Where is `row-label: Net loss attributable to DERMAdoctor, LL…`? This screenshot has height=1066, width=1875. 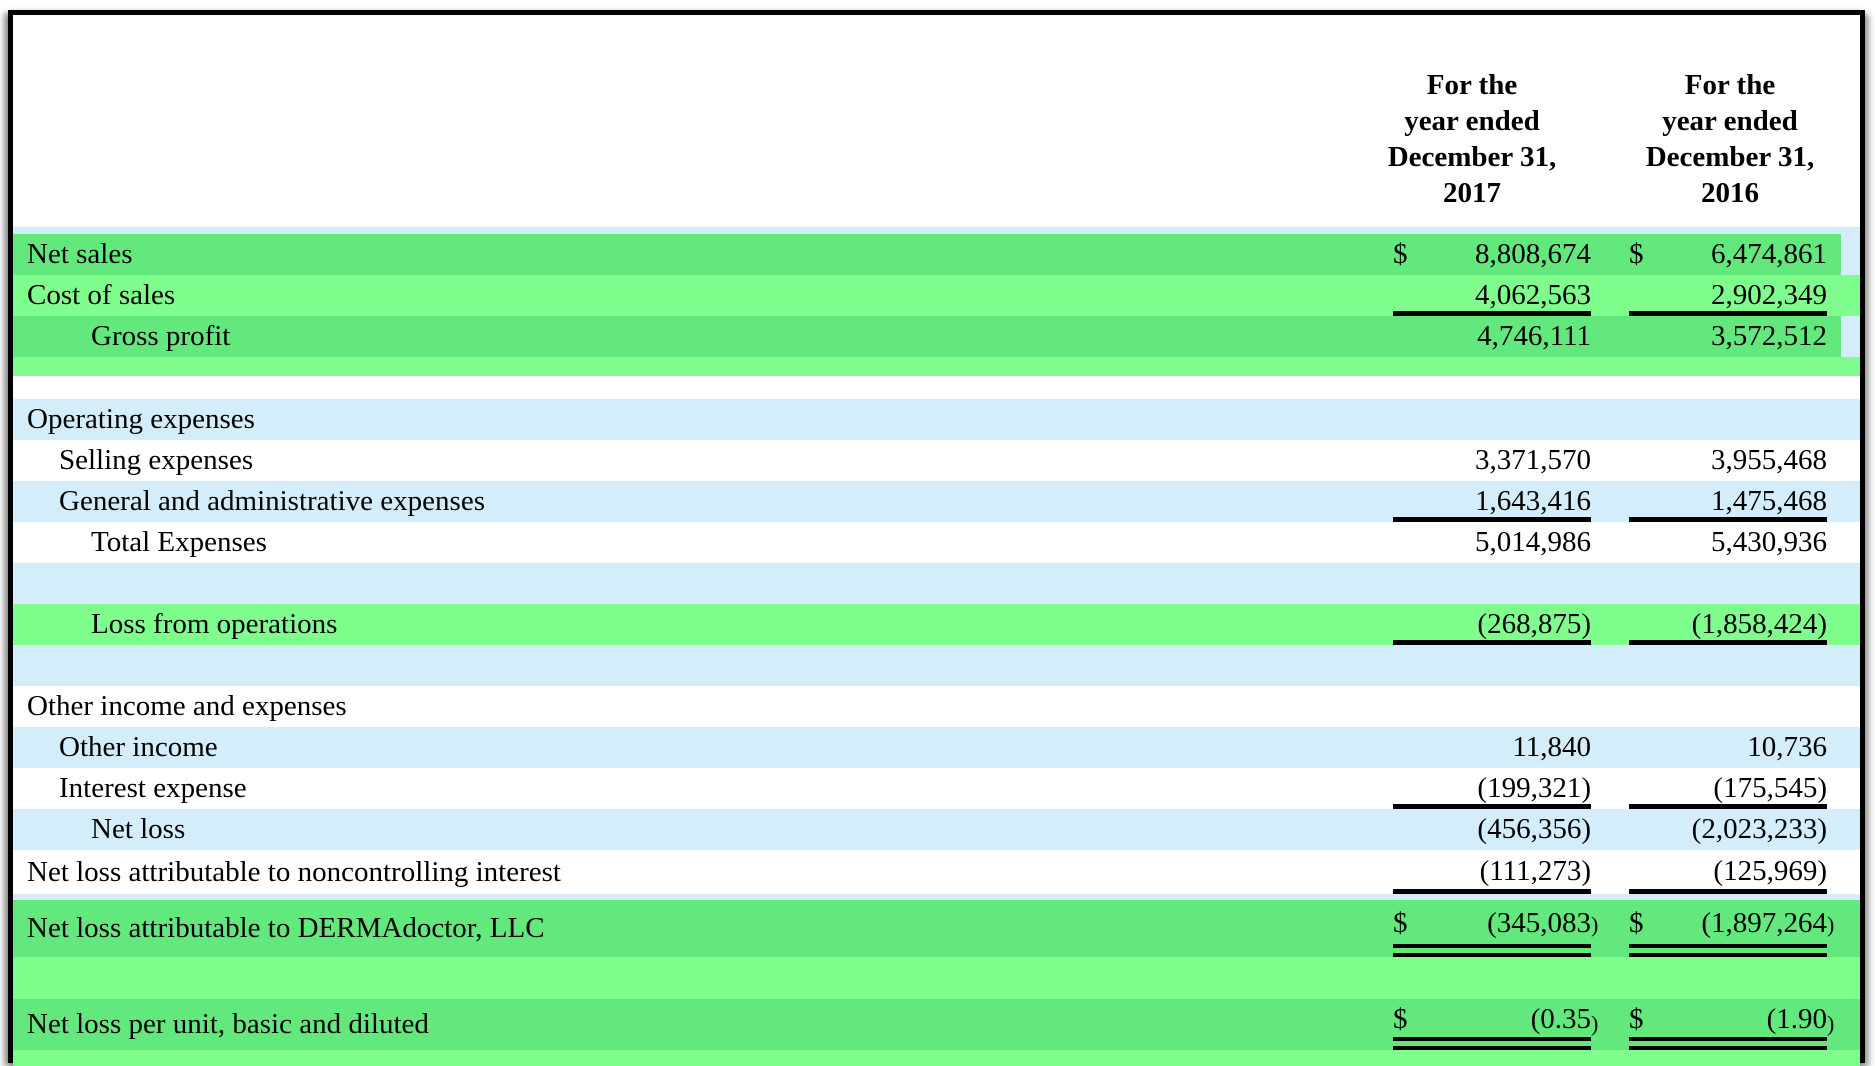
row-label: Net loss attributable to DERMAdoctor, LL… is located at coordinates (286, 928).